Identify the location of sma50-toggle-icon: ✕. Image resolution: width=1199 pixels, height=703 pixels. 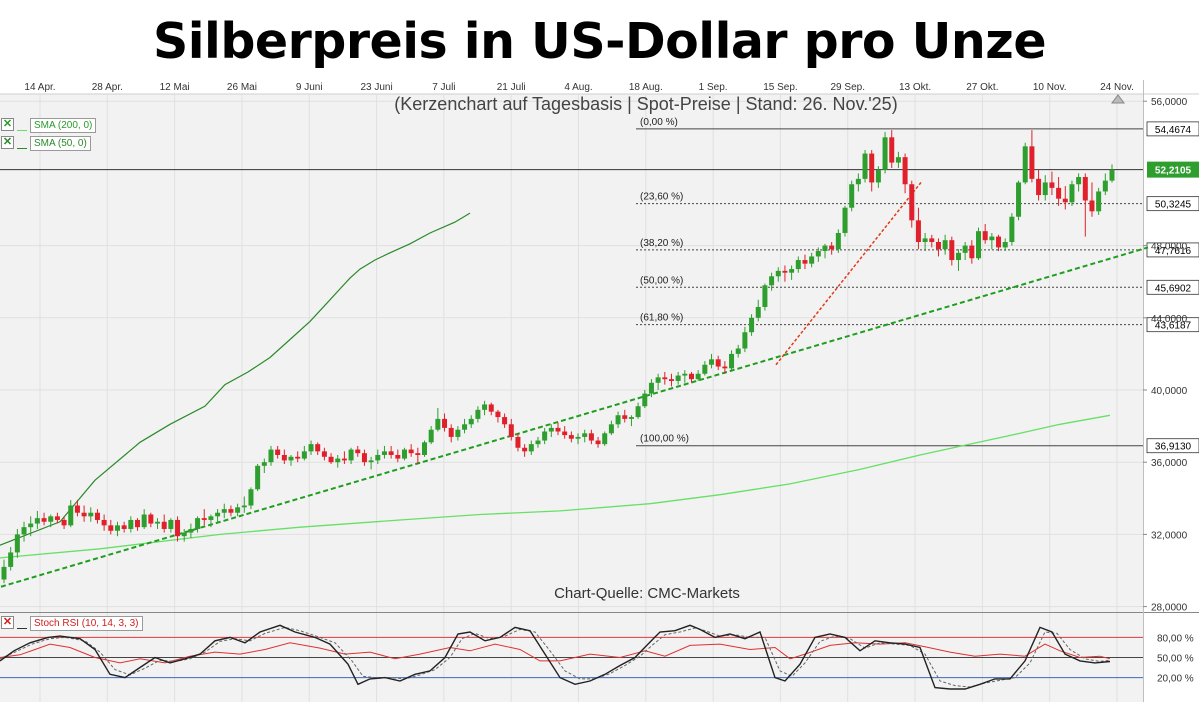
(7, 142).